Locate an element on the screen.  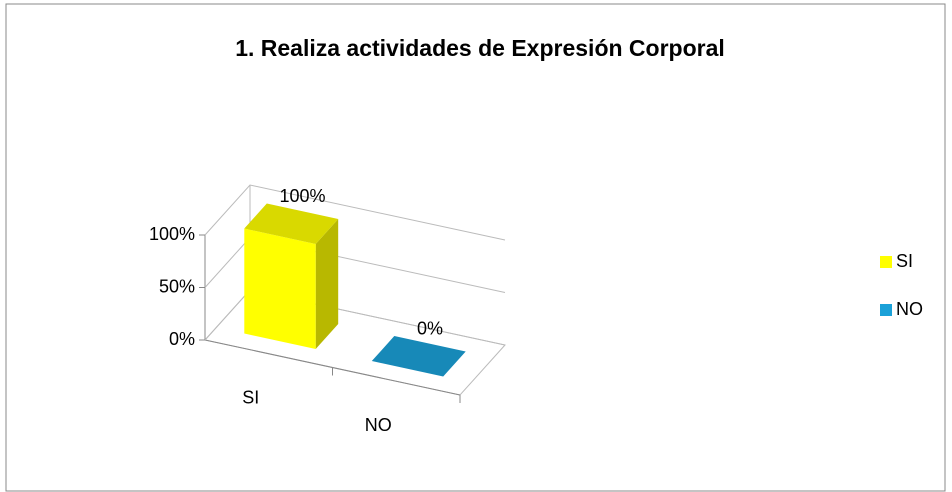
value-label: 100% is located at coordinates (302, 196).